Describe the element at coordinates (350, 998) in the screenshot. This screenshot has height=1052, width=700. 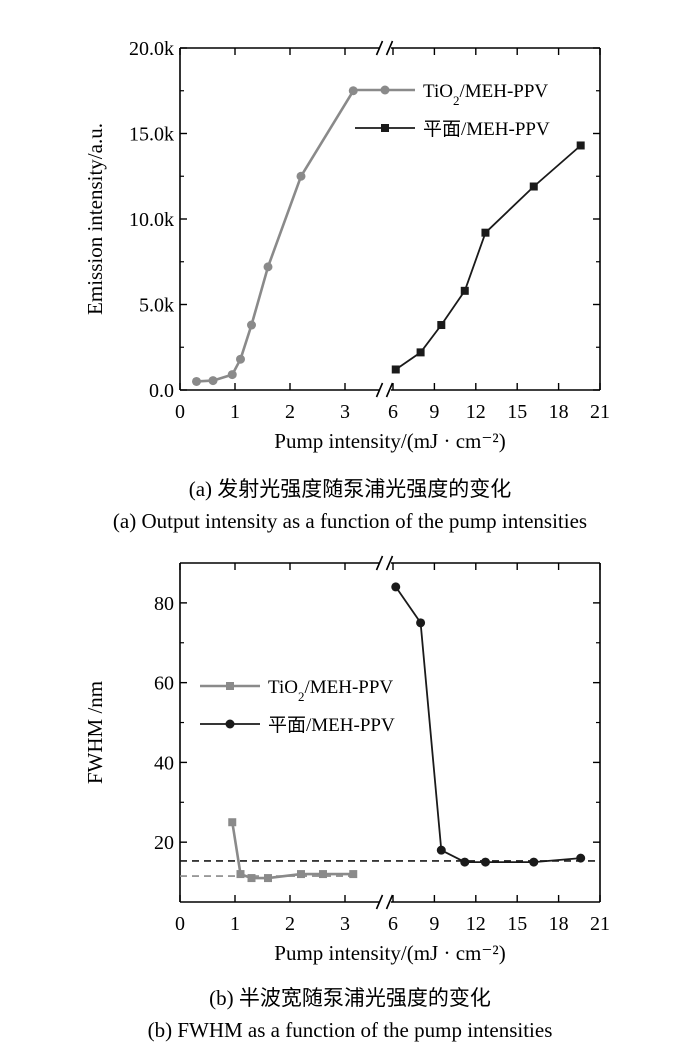
I see `panel-b-caption-cn: (b) 半波宽随泵浦光强度的变化` at that location.